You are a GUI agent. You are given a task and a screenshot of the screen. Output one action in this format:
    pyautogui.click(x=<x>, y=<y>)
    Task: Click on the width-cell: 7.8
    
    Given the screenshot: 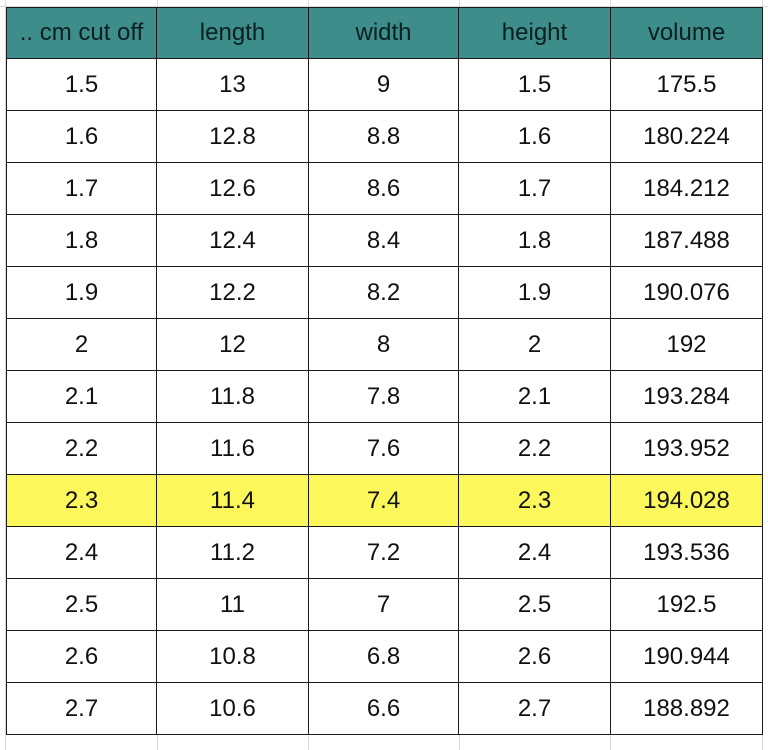 What is the action you would take?
    pyautogui.click(x=383, y=396)
    